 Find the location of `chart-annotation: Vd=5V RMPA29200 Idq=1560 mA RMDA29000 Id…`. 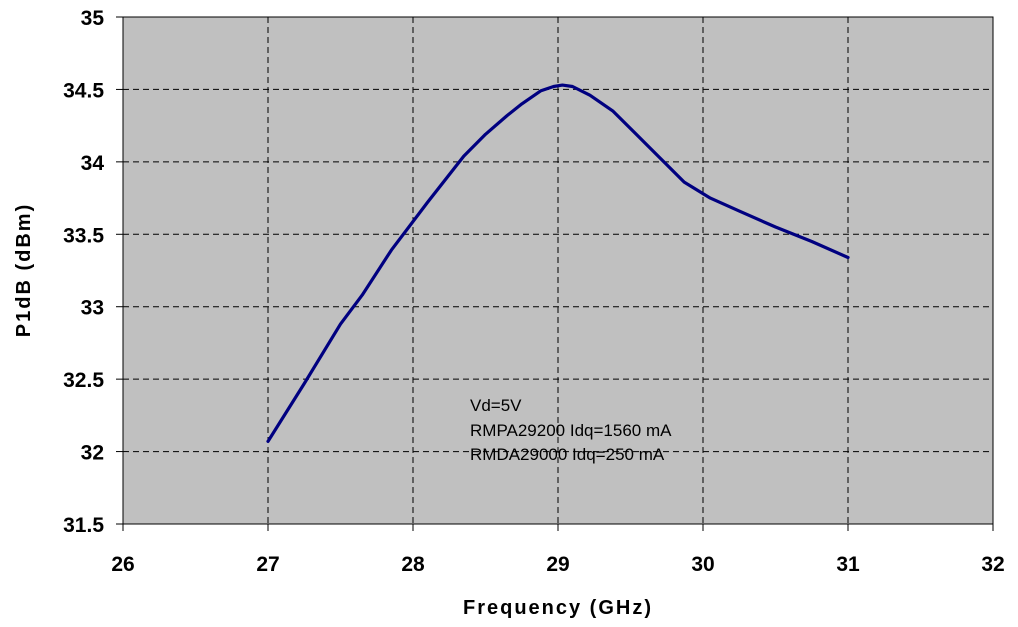

chart-annotation: Vd=5V RMPA29200 Idq=1560 mA RMDA29000 Id… is located at coordinates (571, 430).